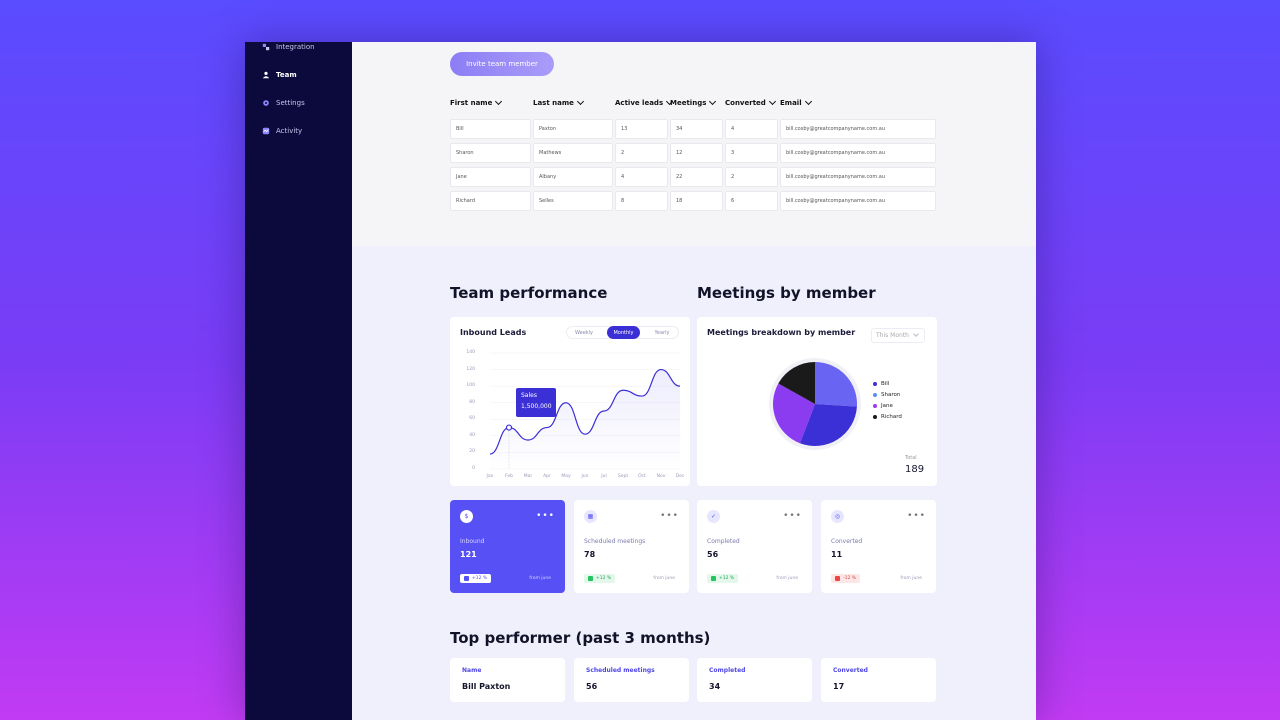 The image size is (1280, 720). Describe the element at coordinates (911, 458) in the screenshot. I see `total-label: Total` at that location.